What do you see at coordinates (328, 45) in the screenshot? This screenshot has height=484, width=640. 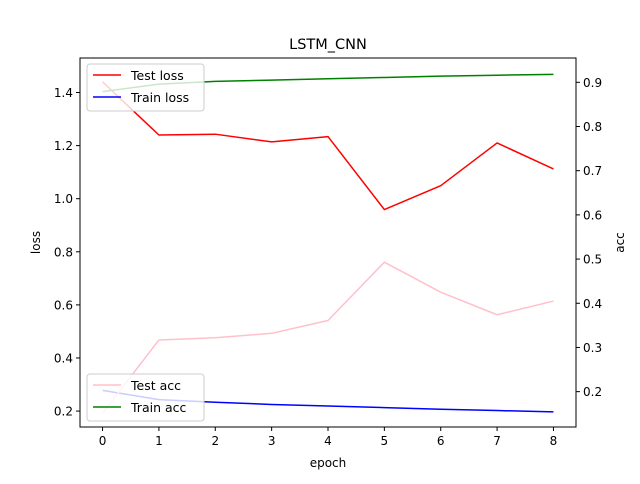 I see `chart-title: LSTM_CNN` at bounding box center [328, 45].